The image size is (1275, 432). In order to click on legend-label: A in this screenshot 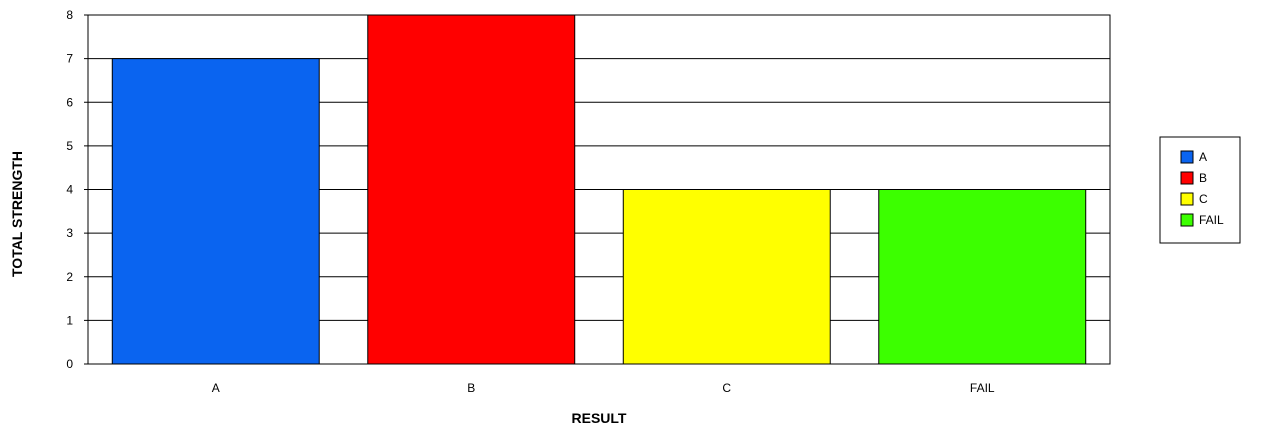, I will do `click(1203, 157)`.